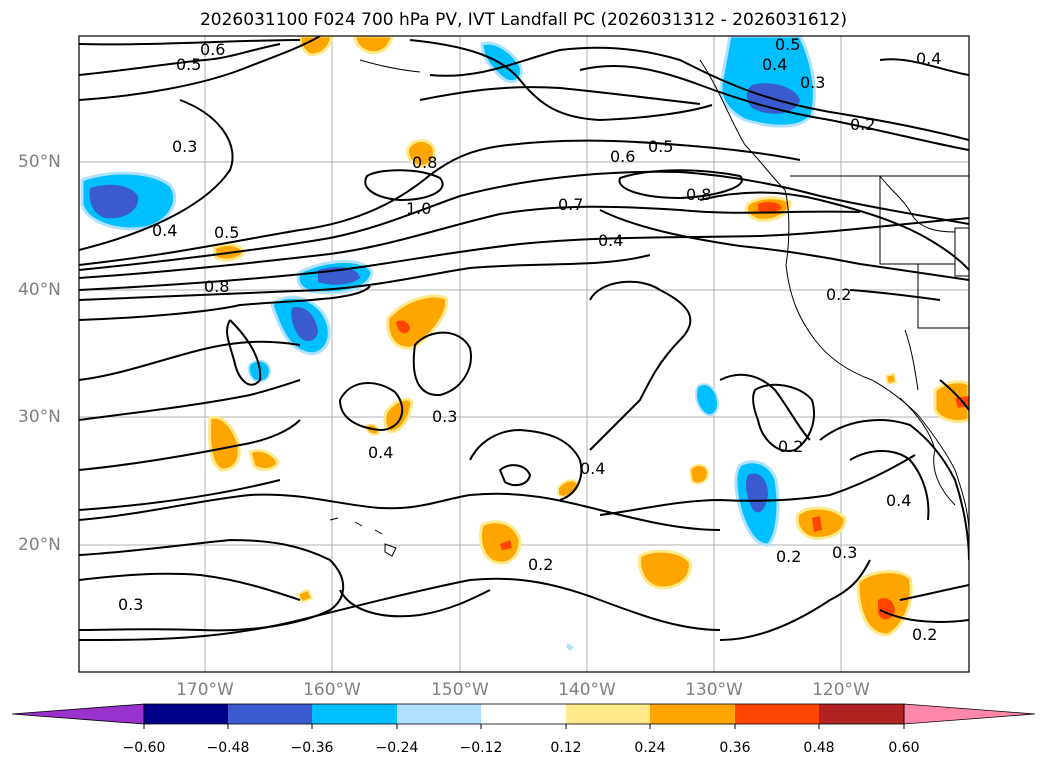 The image size is (1047, 765). What do you see at coordinates (39, 417) in the screenshot?
I see `lat-label: 30°N` at bounding box center [39, 417].